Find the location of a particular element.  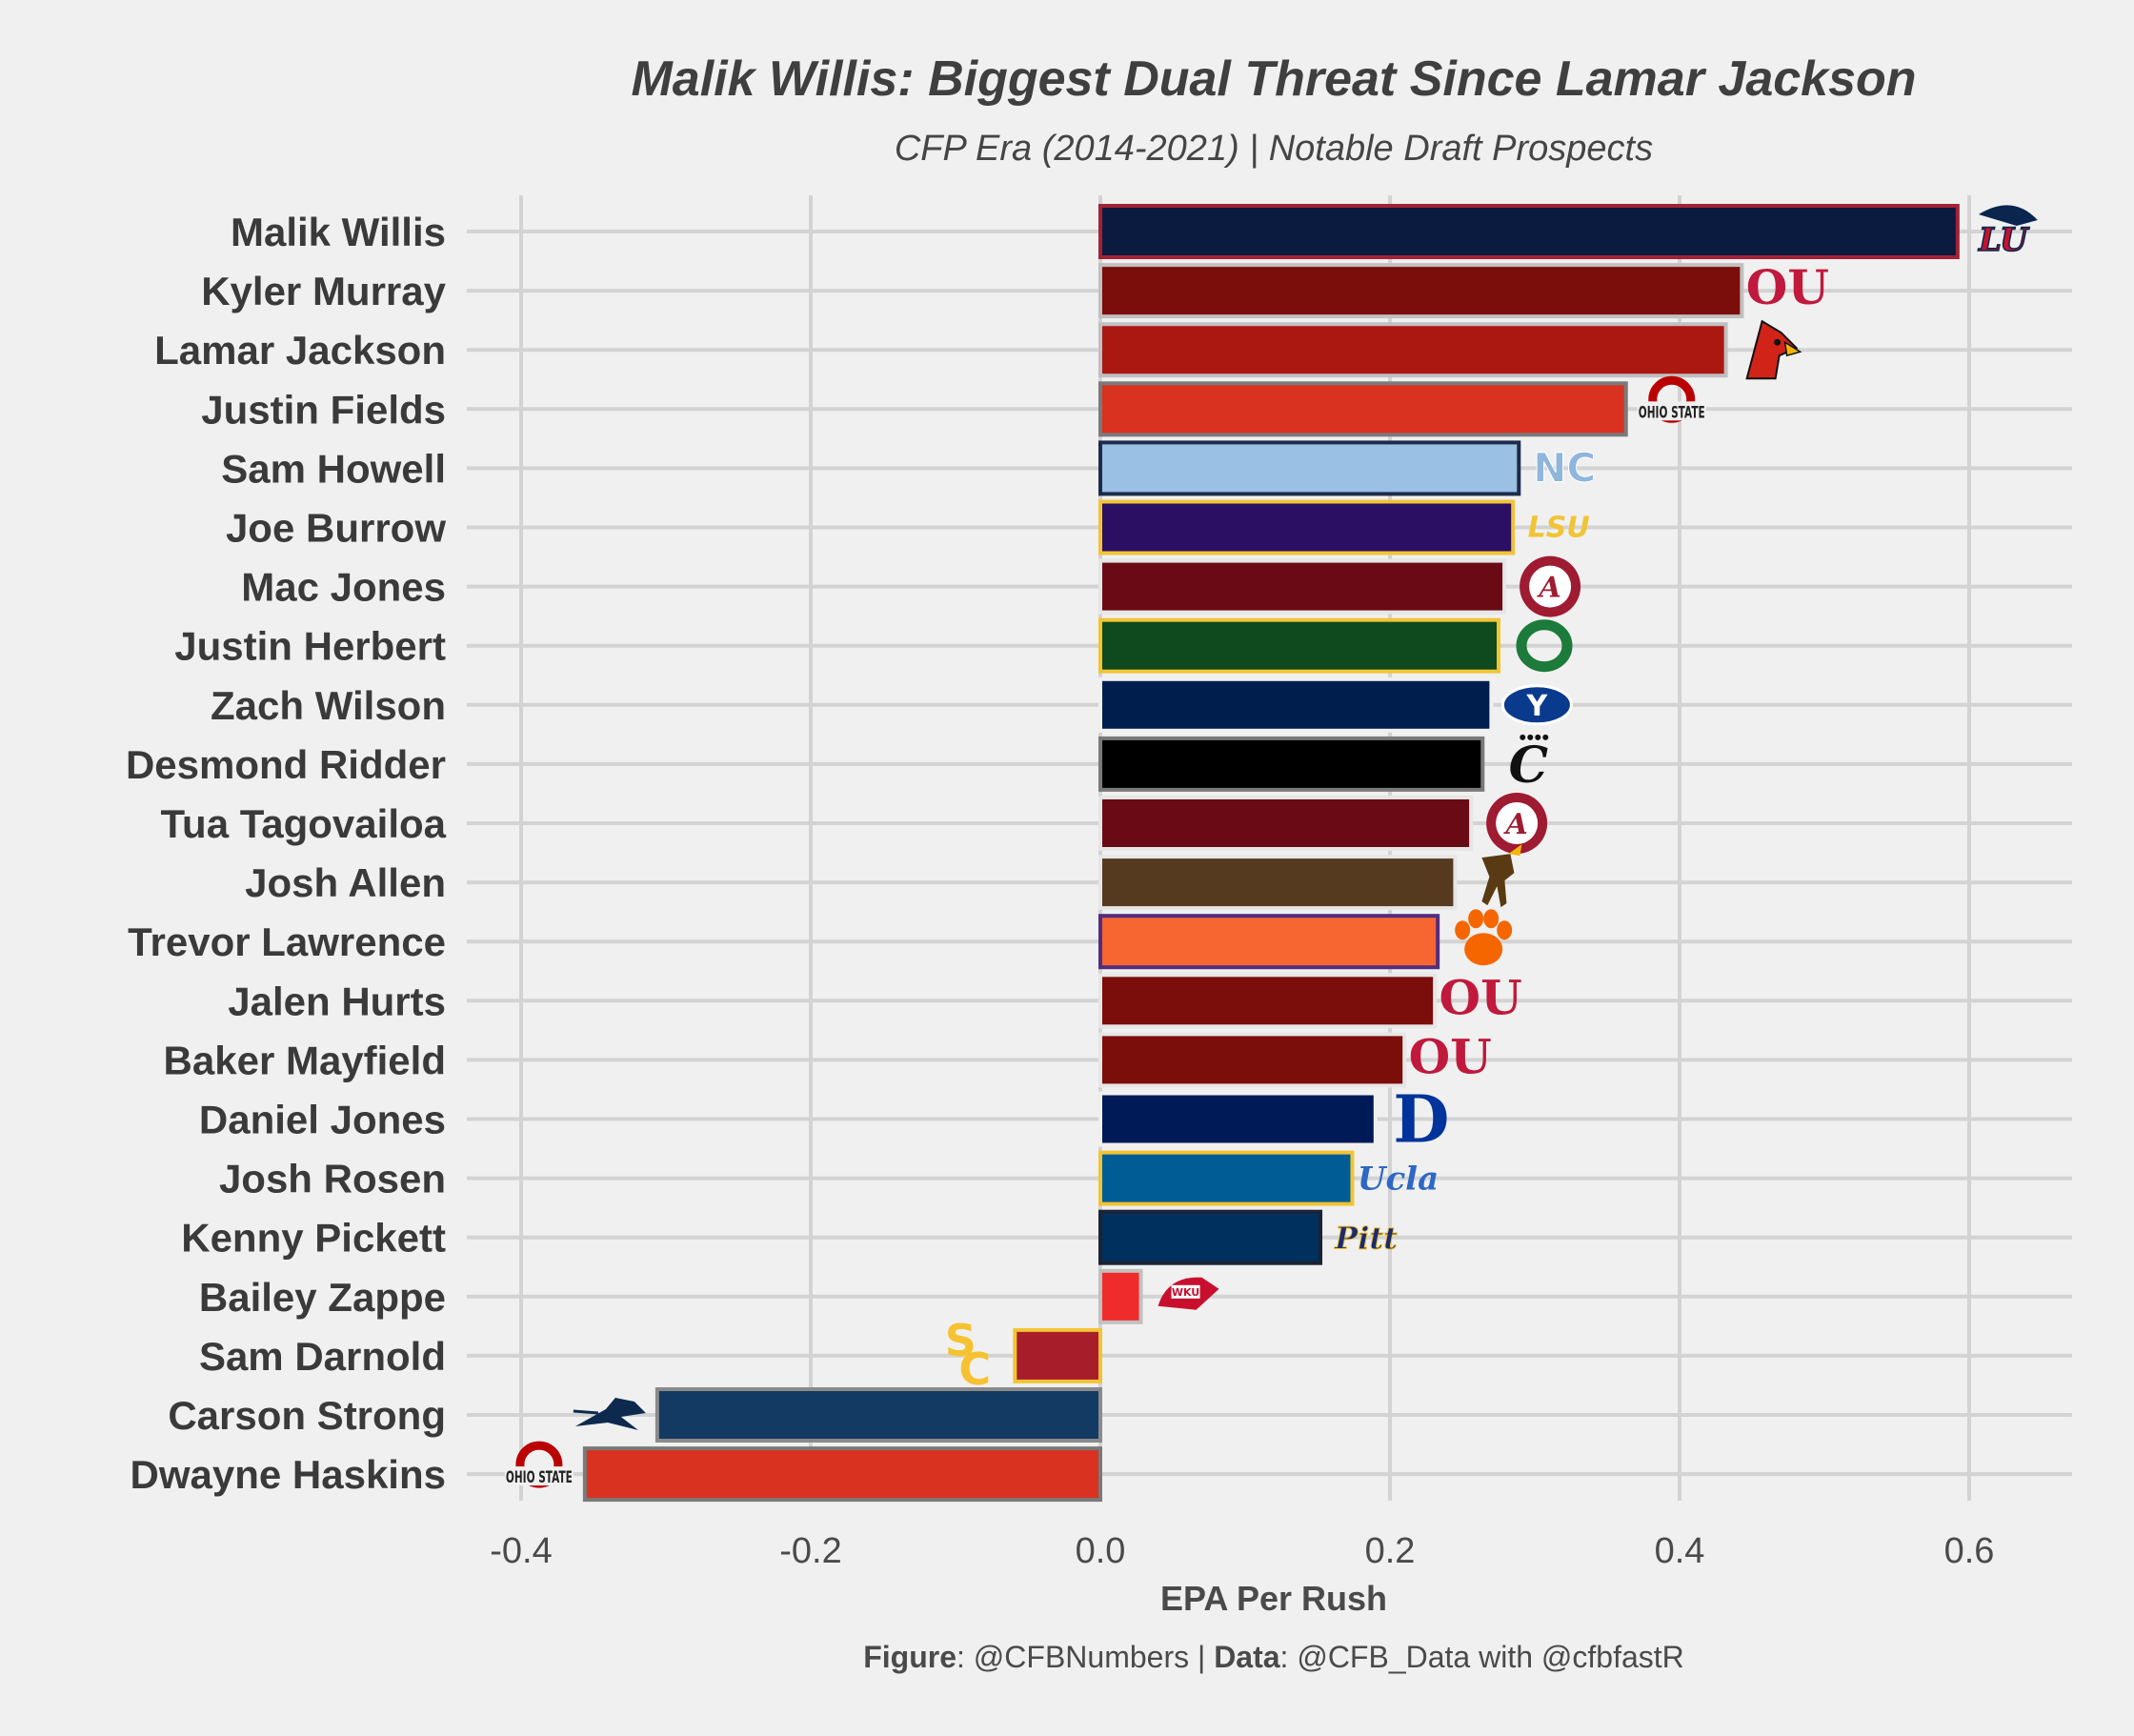

y-label-sam-howell: Sam Howell is located at coordinates (333, 468).